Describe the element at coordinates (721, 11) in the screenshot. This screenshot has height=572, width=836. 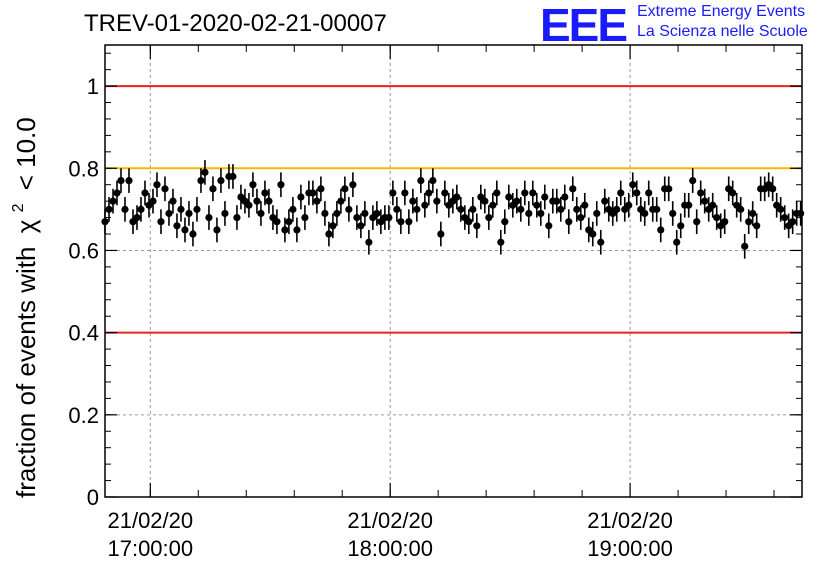
I see `logo-line-1: Extreme Energy Events` at that location.